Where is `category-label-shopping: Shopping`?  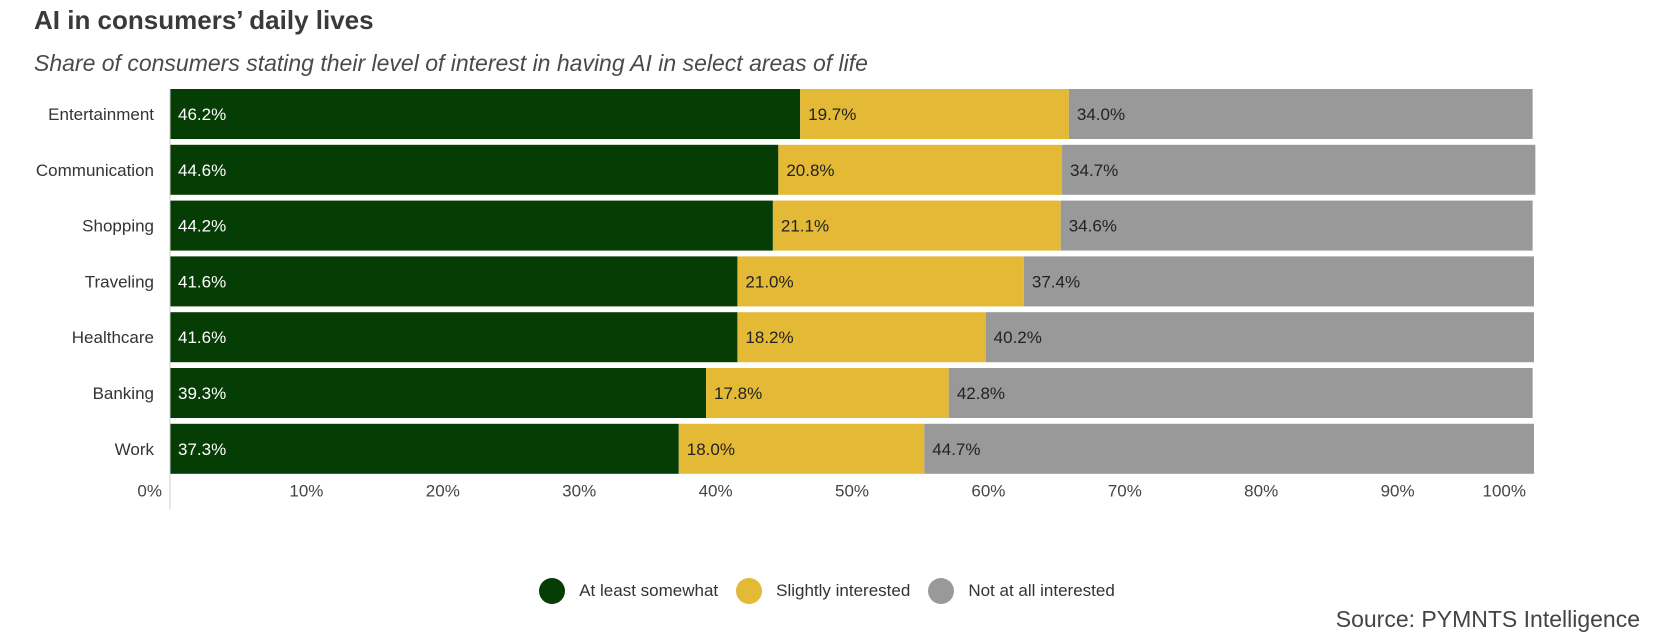
category-label-shopping: Shopping is located at coordinates (118, 226).